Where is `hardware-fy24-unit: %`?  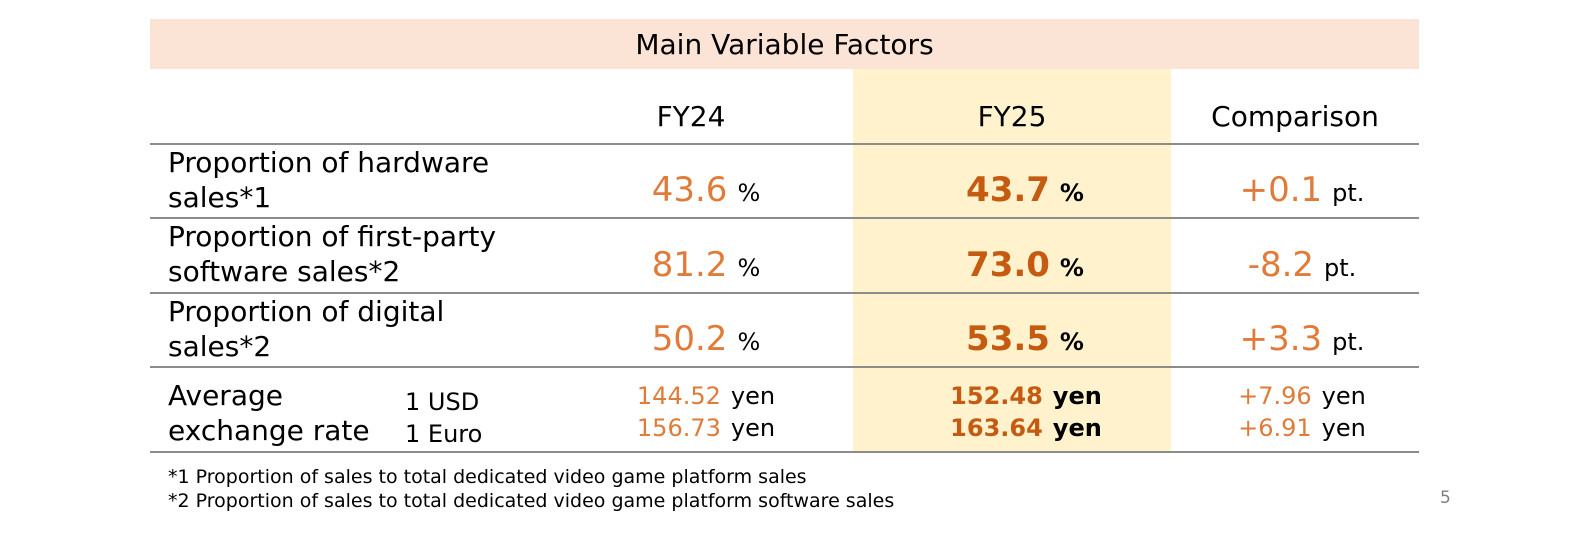
hardware-fy24-unit: % is located at coordinates (749, 193).